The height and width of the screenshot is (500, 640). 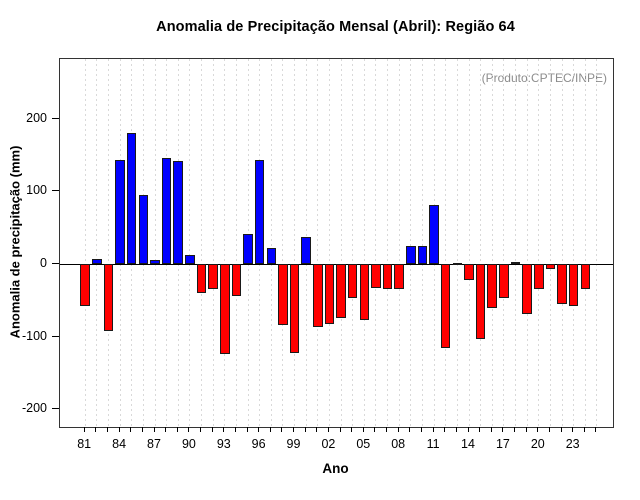 I want to click on bar-2003, so click(x=341, y=291).